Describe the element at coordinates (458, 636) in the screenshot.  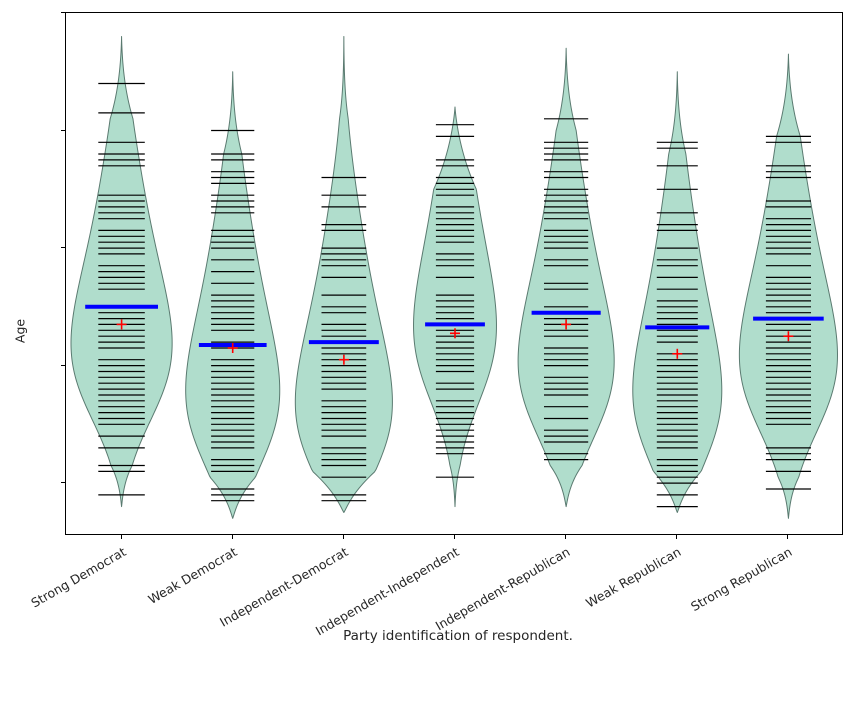
I see `x-axis-label: Party identification of respondent.` at that location.